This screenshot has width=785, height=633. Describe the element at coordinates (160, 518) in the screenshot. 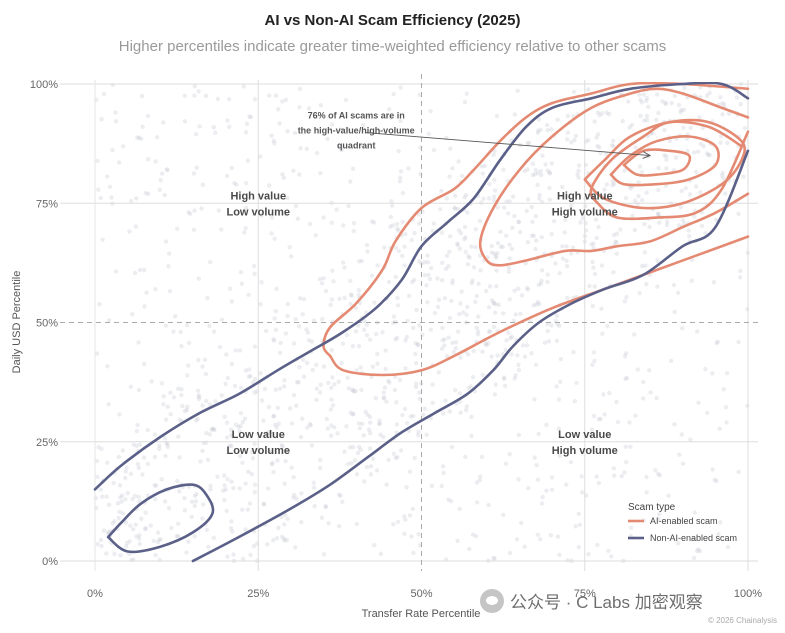

I see `contour-line` at that location.